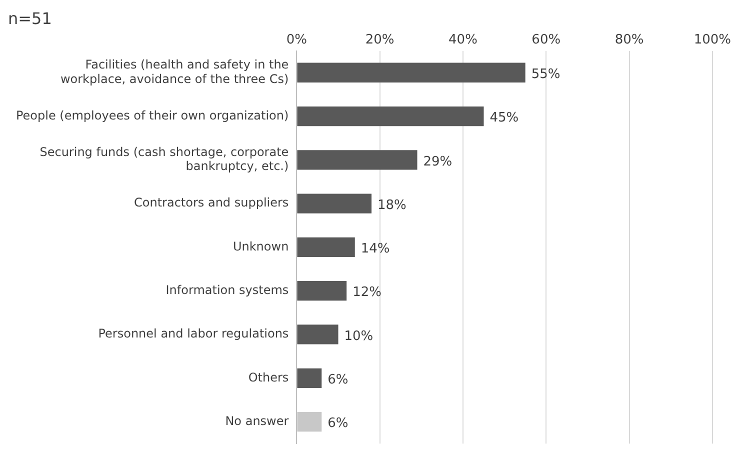 This screenshot has height=474, width=742. Describe the element at coordinates (629, 40) in the screenshot. I see `x-tick-label: 80%` at that location.